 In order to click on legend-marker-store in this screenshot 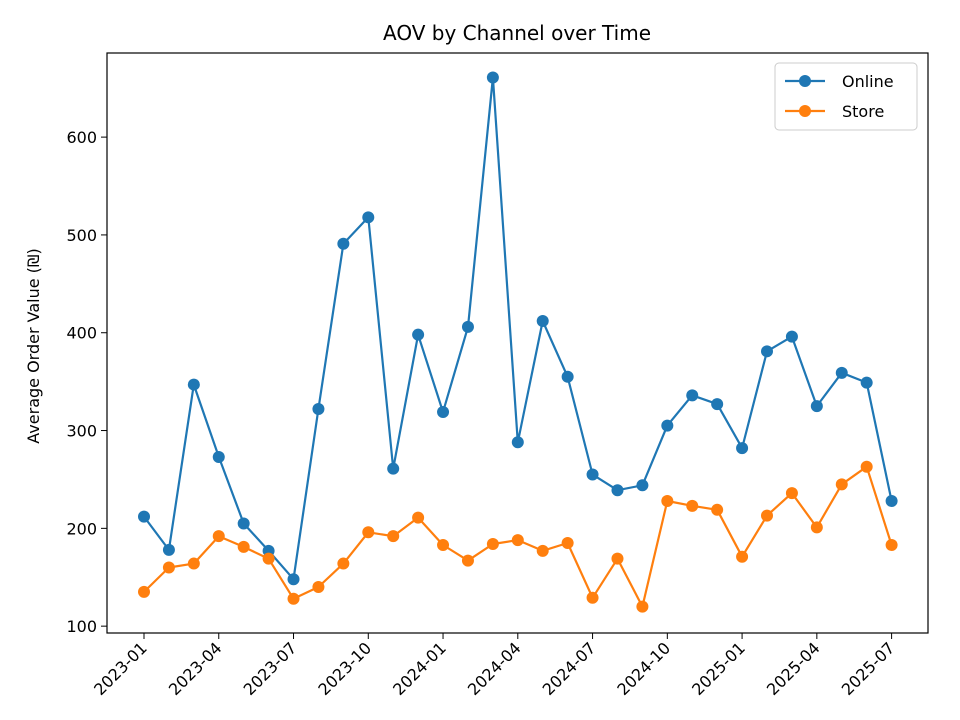, I will do `click(805, 111)`.